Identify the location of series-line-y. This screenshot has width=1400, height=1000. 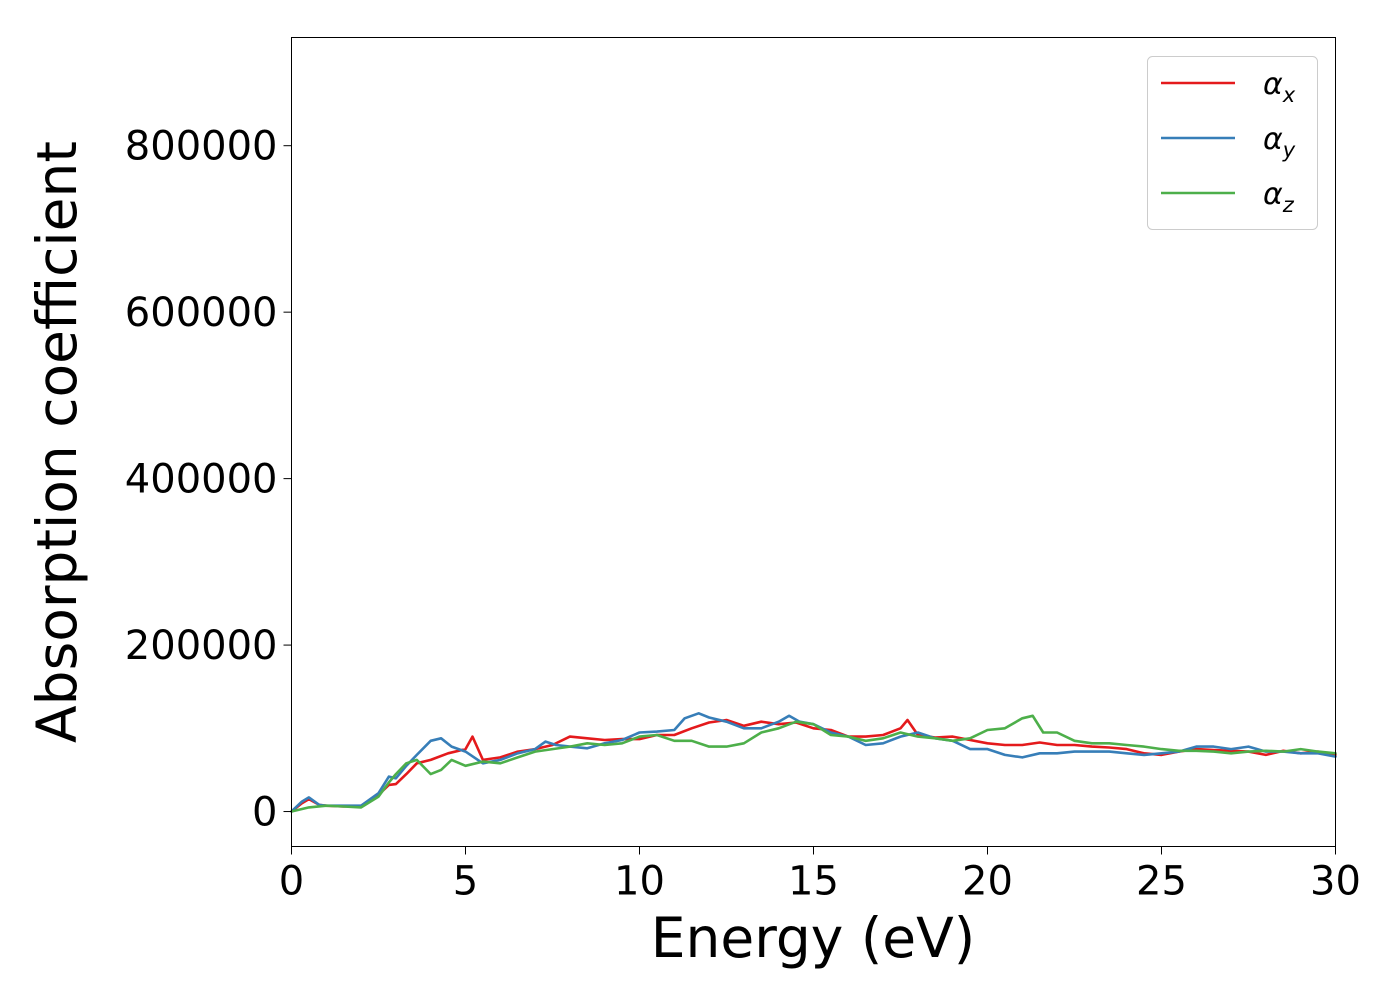
(813, 762).